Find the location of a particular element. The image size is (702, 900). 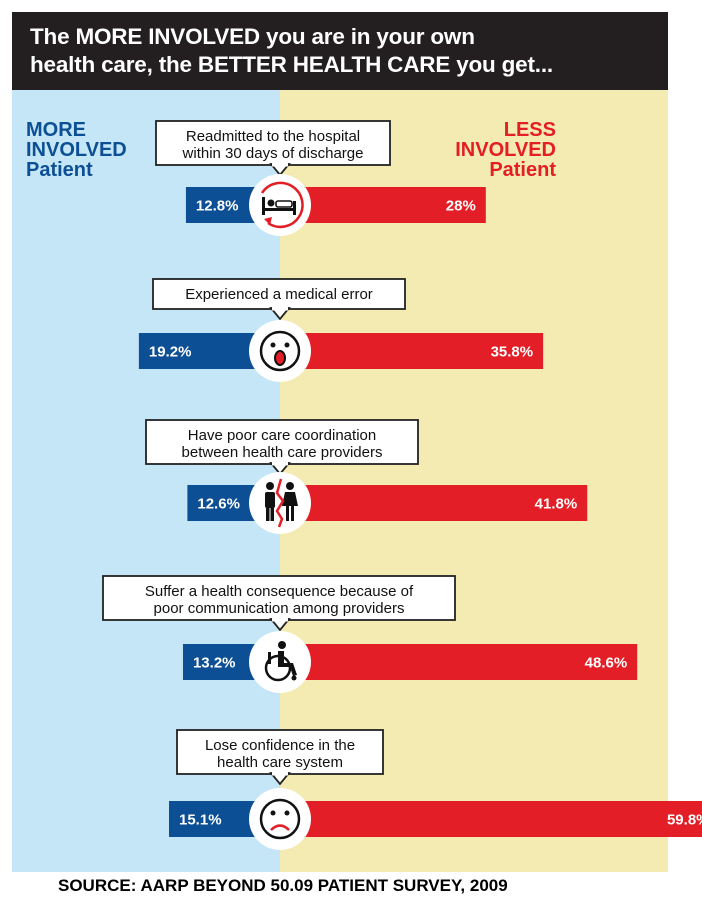

more-involved-legend: MORE INVOLVED Patient is located at coordinates (76, 150).